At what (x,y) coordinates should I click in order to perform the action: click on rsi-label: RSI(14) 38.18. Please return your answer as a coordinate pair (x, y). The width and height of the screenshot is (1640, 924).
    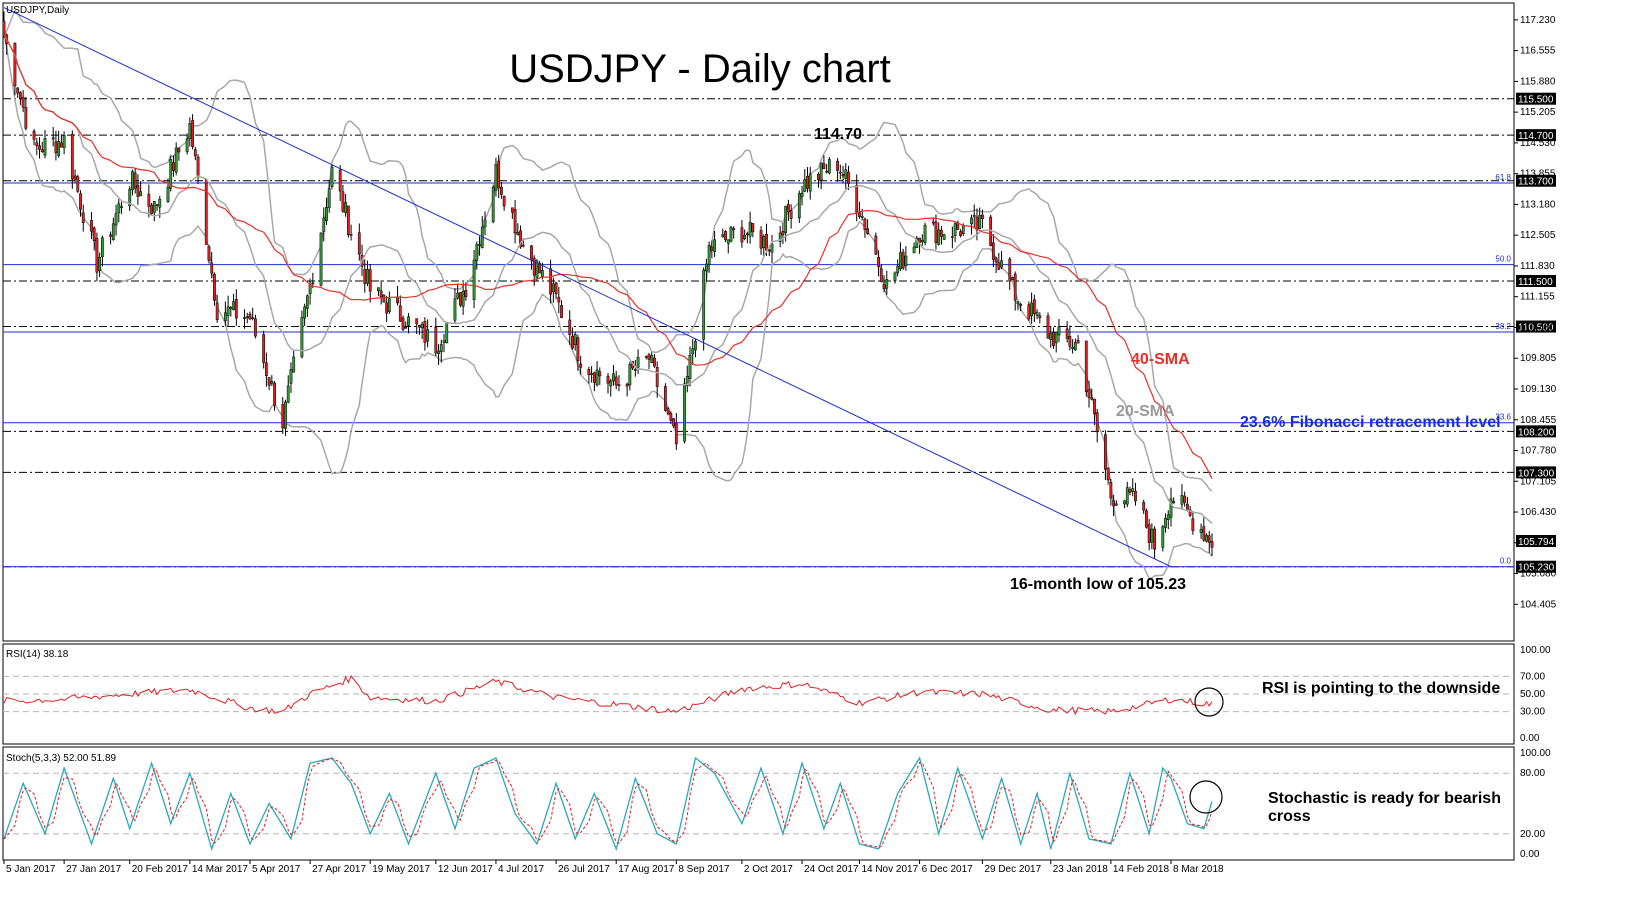
    Looking at the image, I should click on (37, 654).